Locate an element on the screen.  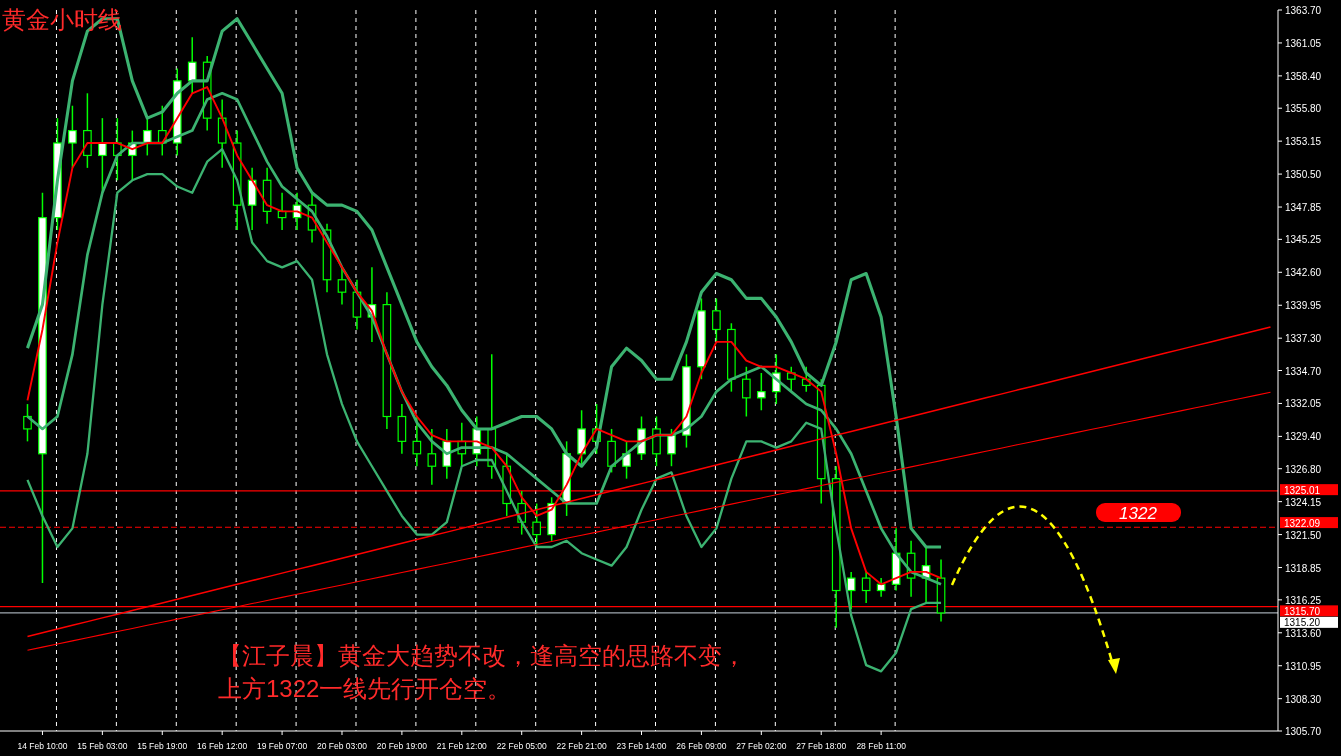
y-tick-label: 1326.80 is located at coordinates (1303, 469).